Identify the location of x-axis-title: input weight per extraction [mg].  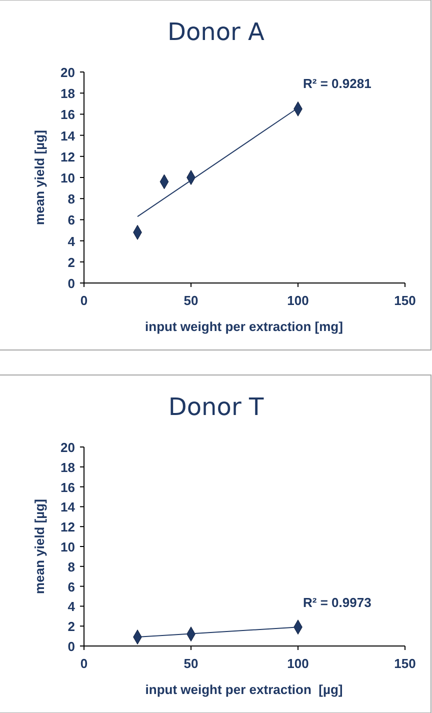
(244, 326).